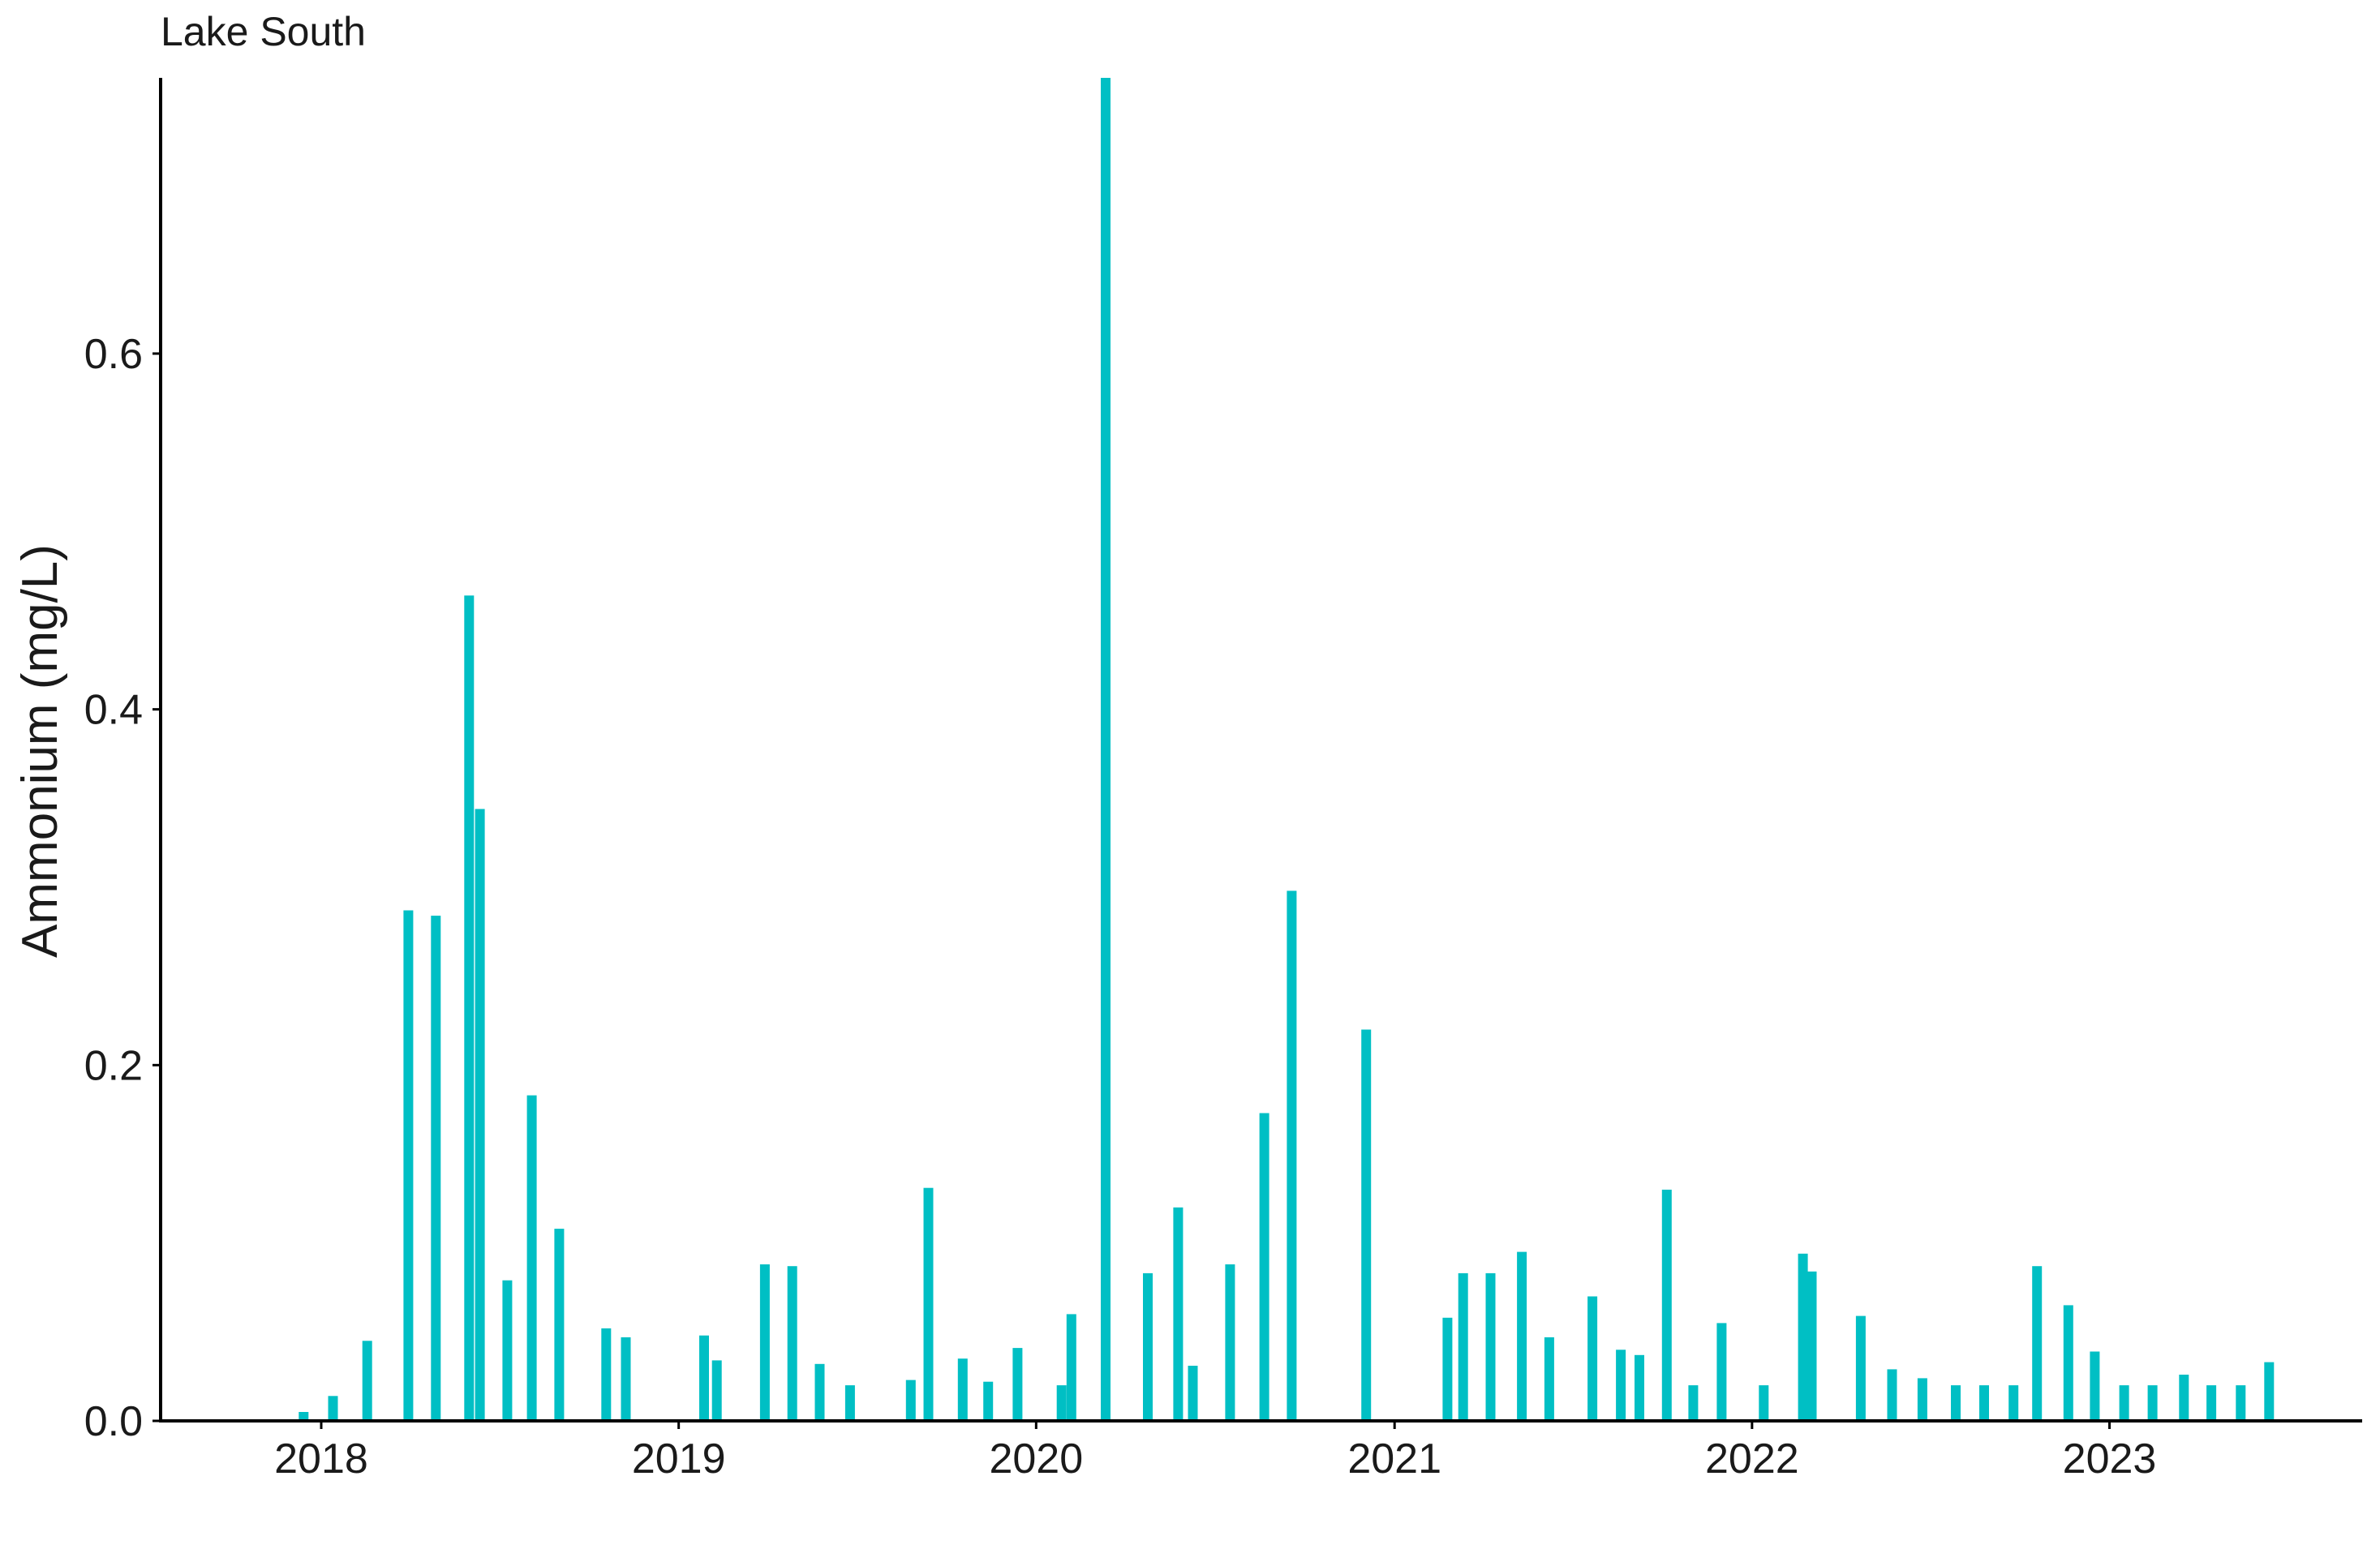 This screenshot has height=1562, width=2380. Describe the element at coordinates (1036, 1459) in the screenshot. I see `x-tick-label: 2020` at that location.